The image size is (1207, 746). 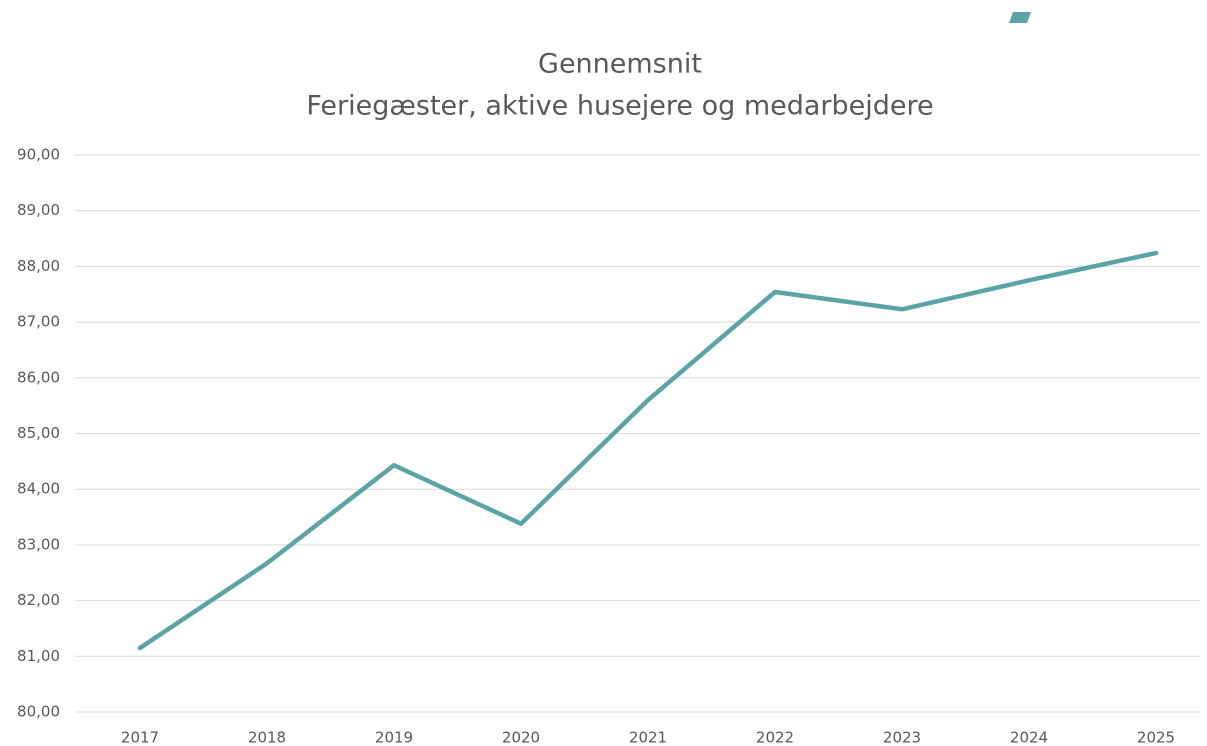 I want to click on y-tick-label: 82,00, so click(x=38, y=600).